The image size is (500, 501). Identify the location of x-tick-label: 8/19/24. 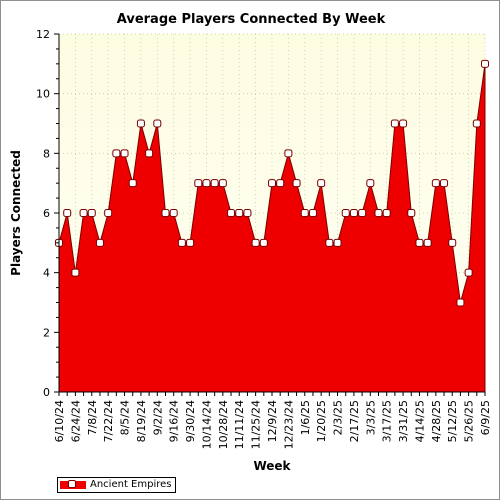
(141, 421).